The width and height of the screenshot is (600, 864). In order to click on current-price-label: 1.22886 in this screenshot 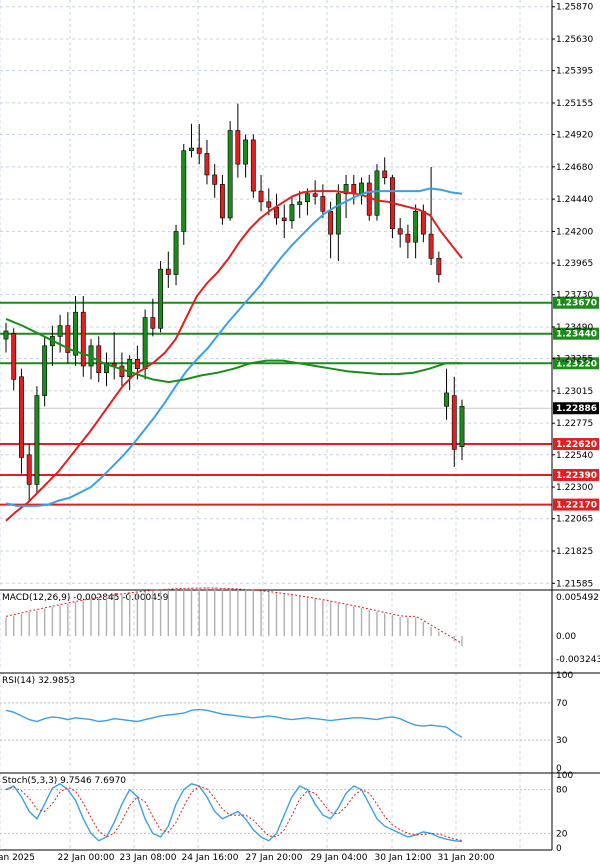, I will do `click(576, 409)`.